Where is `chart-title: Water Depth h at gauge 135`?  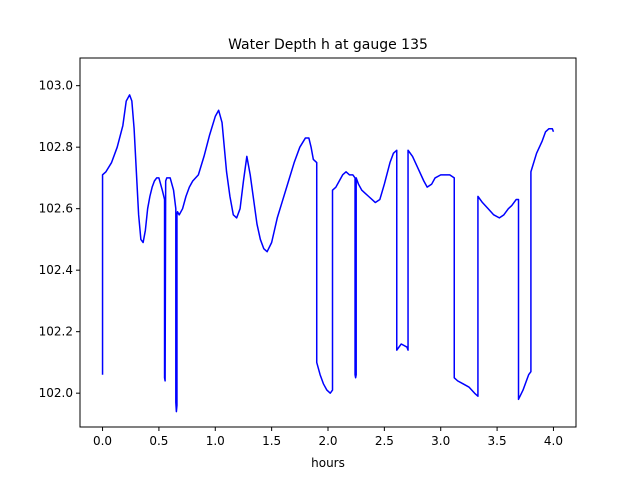
chart-title: Water Depth h at gauge 135 is located at coordinates (328, 45).